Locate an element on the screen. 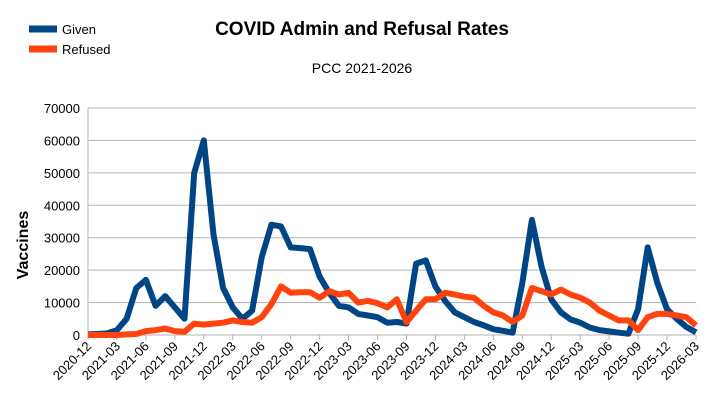 The height and width of the screenshot is (408, 726). y-tick-label: 30000 is located at coordinates (62, 238).